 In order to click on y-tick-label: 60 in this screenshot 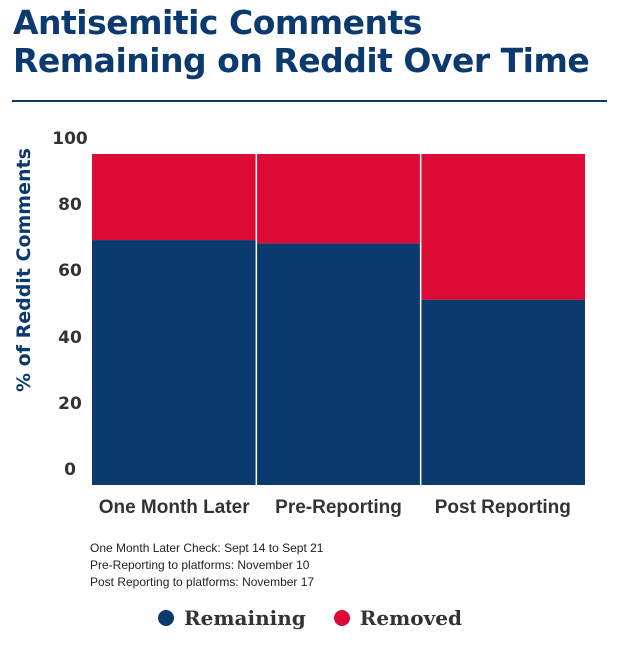, I will do `click(70, 271)`.